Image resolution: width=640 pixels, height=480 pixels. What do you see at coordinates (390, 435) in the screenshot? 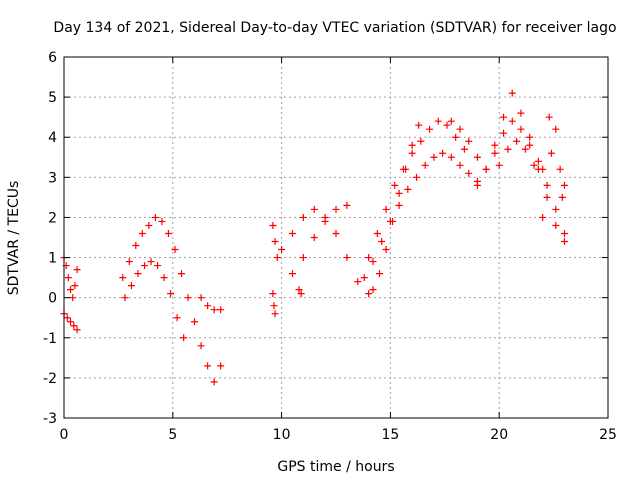
I see `x-tick-label: 15` at bounding box center [390, 435].